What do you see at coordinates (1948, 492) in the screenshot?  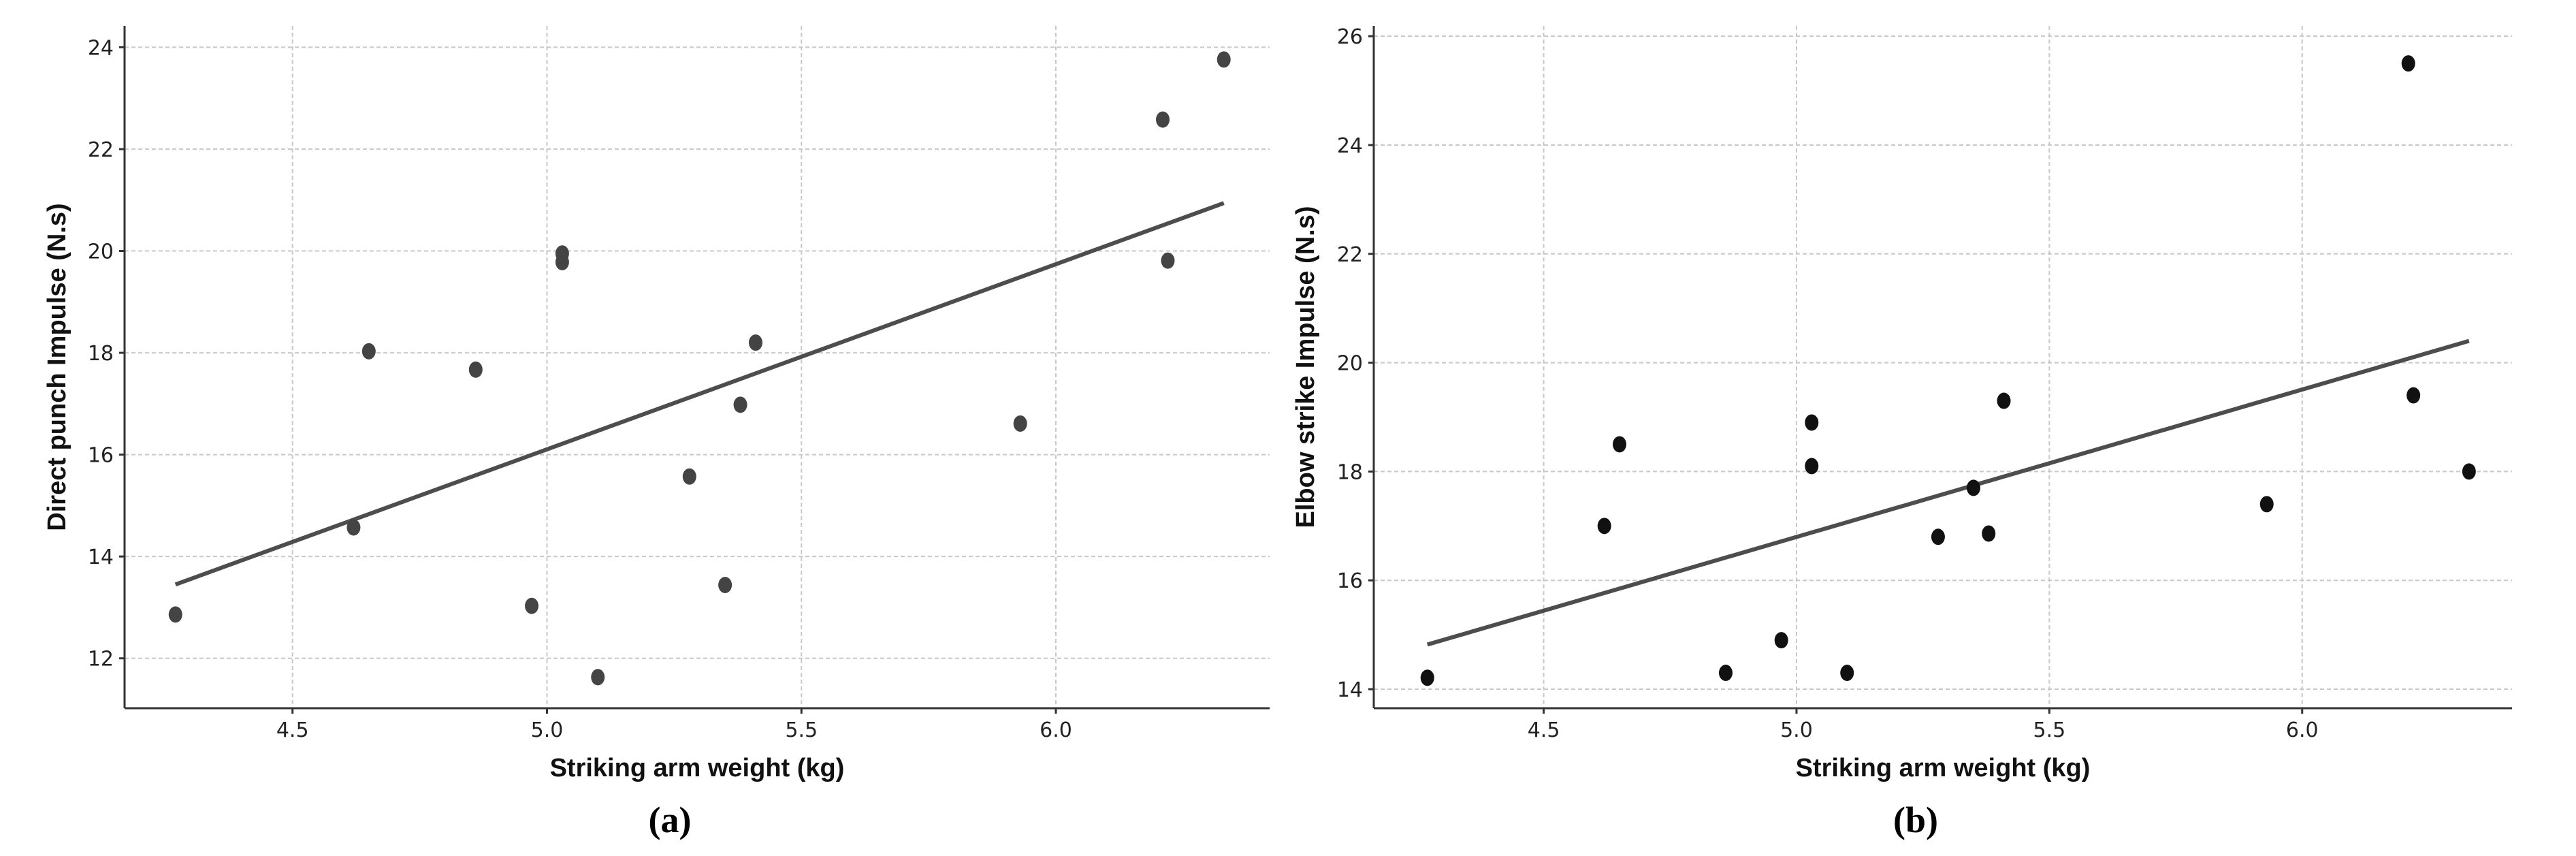 I see `trend-line` at bounding box center [1948, 492].